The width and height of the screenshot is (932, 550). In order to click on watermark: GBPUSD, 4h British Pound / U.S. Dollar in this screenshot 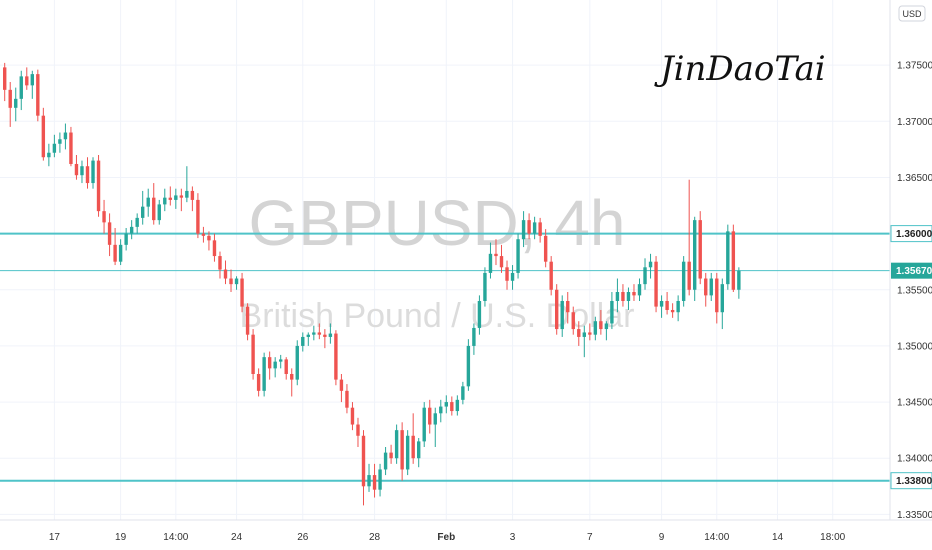, I will do `click(437, 261)`.